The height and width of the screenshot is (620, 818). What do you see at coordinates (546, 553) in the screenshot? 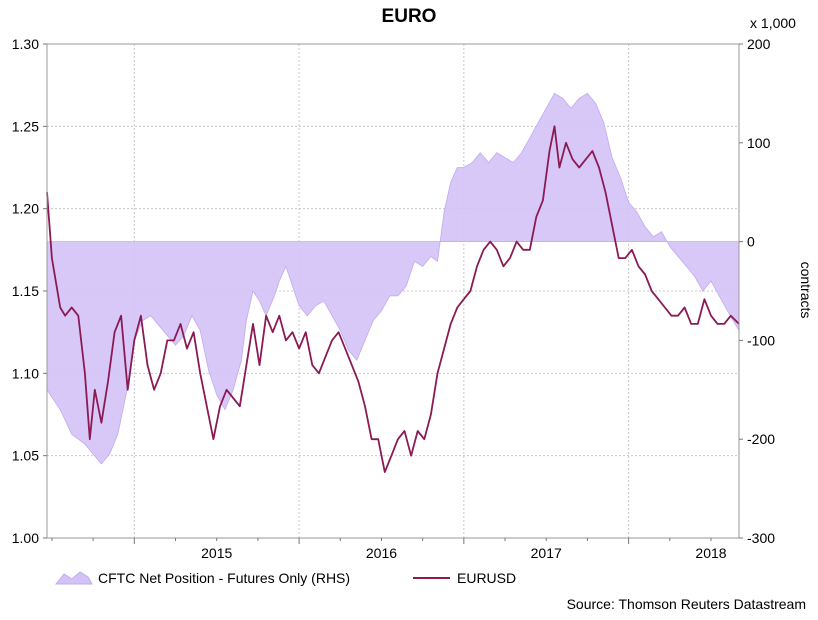
I see `x-axis-tick-label: 2017` at bounding box center [546, 553].